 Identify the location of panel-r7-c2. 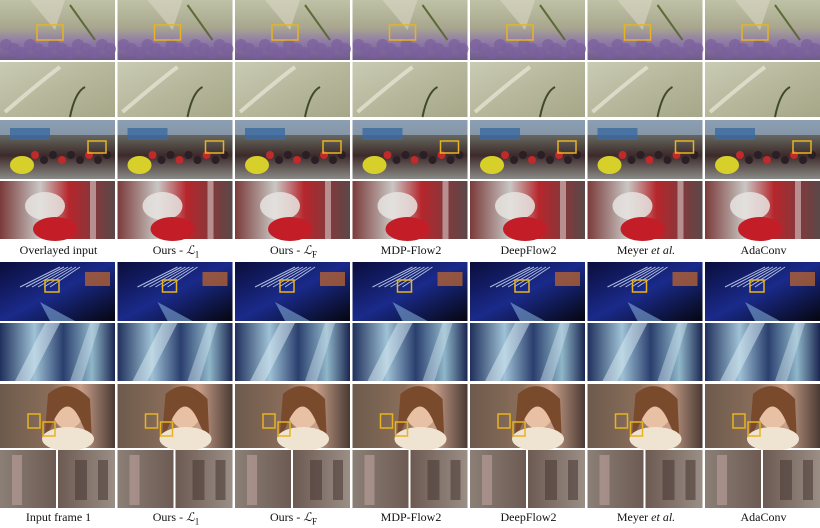
(175, 417).